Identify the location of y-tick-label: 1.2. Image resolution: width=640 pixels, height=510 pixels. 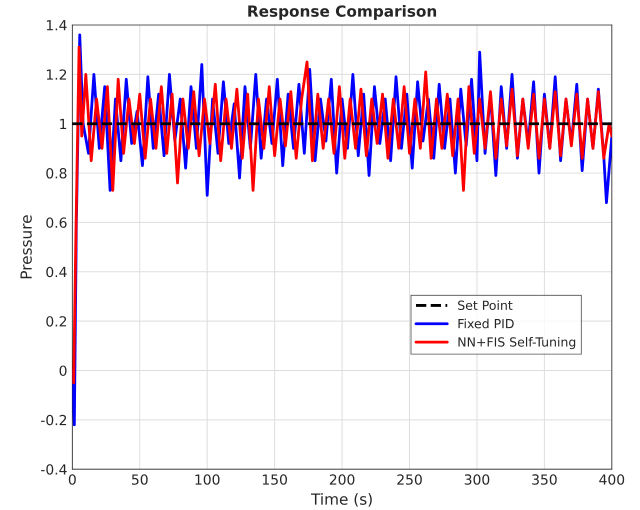
(56, 74).